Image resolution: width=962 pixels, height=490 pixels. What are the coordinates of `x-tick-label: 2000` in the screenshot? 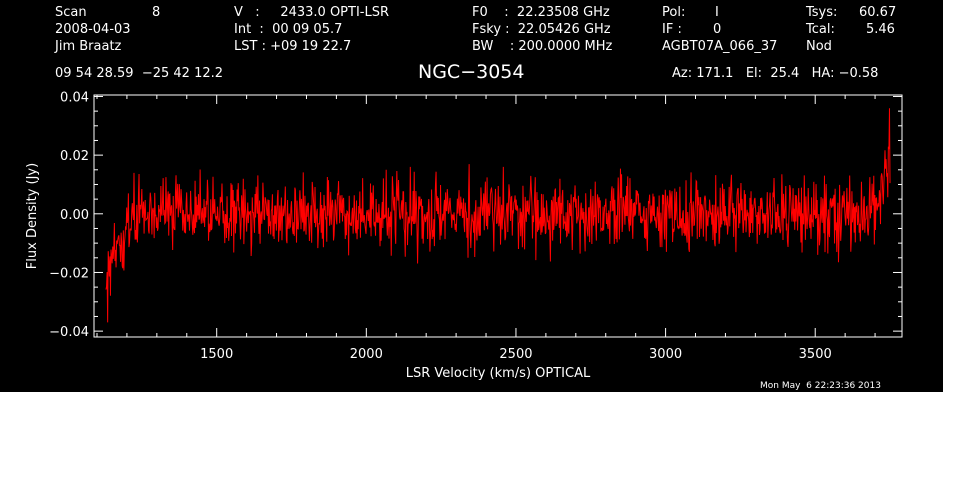 It's located at (366, 354).